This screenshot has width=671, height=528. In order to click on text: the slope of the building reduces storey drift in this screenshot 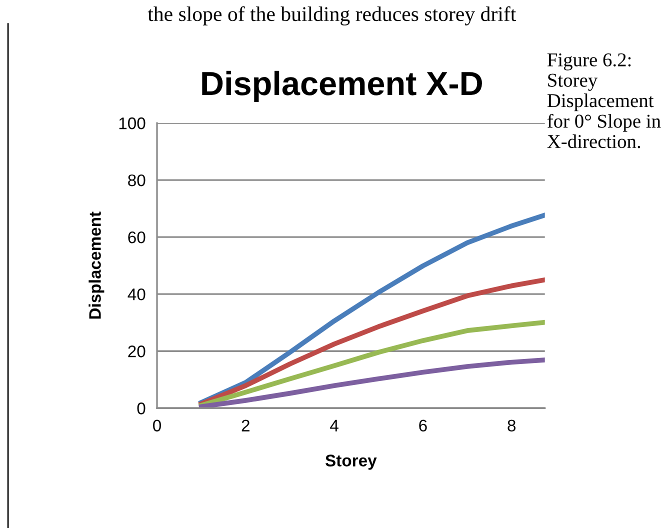, I will do `click(332, 16)`.